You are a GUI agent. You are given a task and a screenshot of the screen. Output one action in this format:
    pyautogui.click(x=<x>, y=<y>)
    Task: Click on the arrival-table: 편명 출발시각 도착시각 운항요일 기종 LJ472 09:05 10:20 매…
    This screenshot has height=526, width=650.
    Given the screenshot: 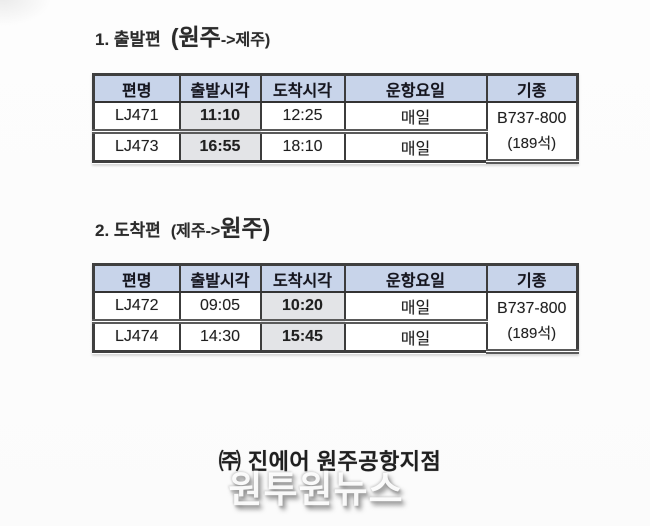 What is the action you would take?
    pyautogui.click(x=335, y=308)
    